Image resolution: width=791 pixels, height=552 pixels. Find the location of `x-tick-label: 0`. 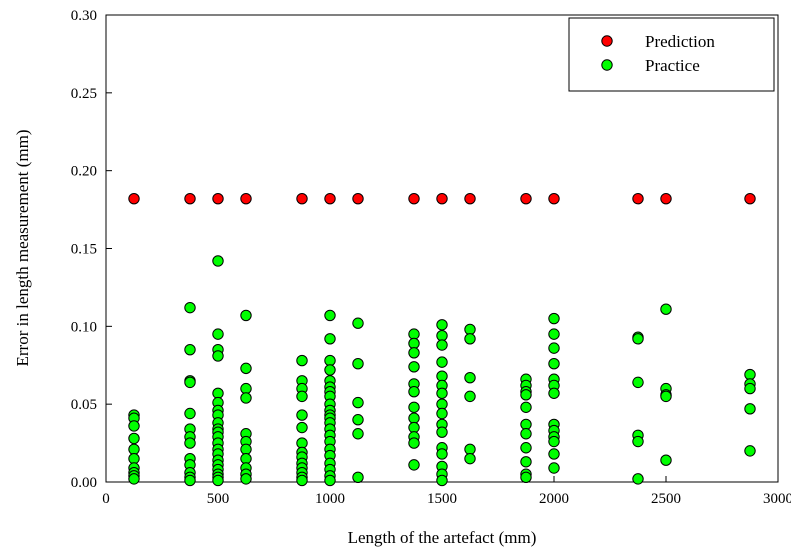

x-tick-label: 0 is located at coordinates (106, 499).